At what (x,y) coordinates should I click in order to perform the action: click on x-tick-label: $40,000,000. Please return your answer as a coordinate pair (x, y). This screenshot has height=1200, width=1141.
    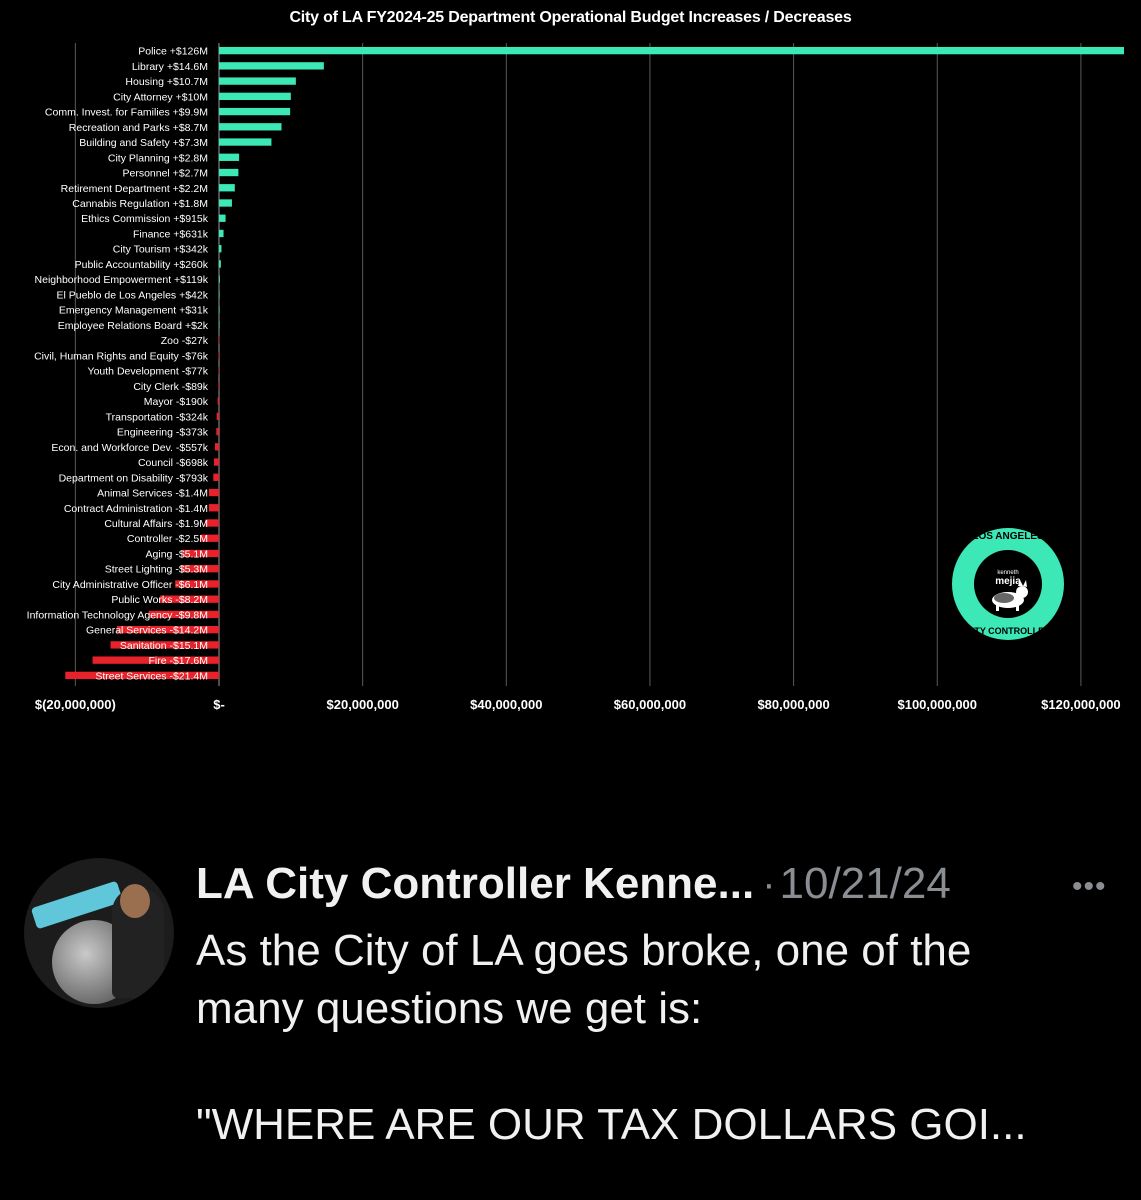
    Looking at the image, I should click on (506, 704).